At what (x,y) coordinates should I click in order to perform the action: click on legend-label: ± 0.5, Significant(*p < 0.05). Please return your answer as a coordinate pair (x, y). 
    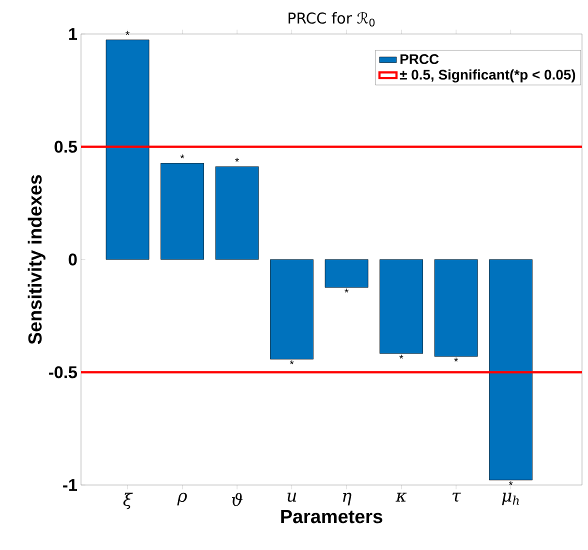
    Looking at the image, I should click on (488, 75).